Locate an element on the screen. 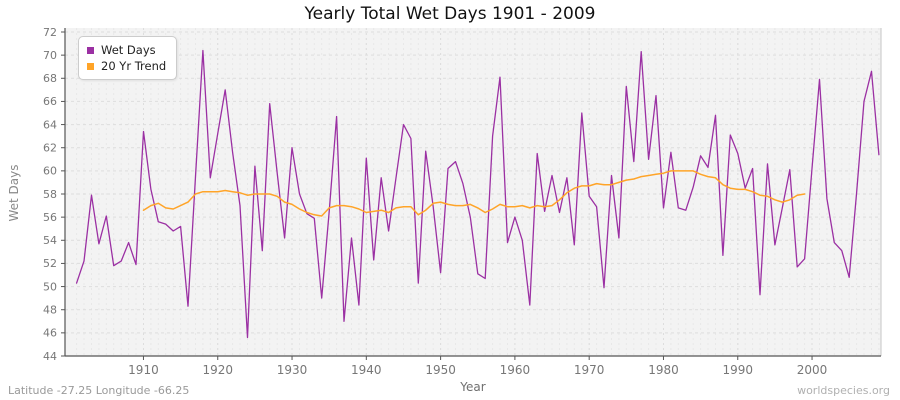 The image size is (900, 400). y-tick-label: 46 is located at coordinates (50, 333).